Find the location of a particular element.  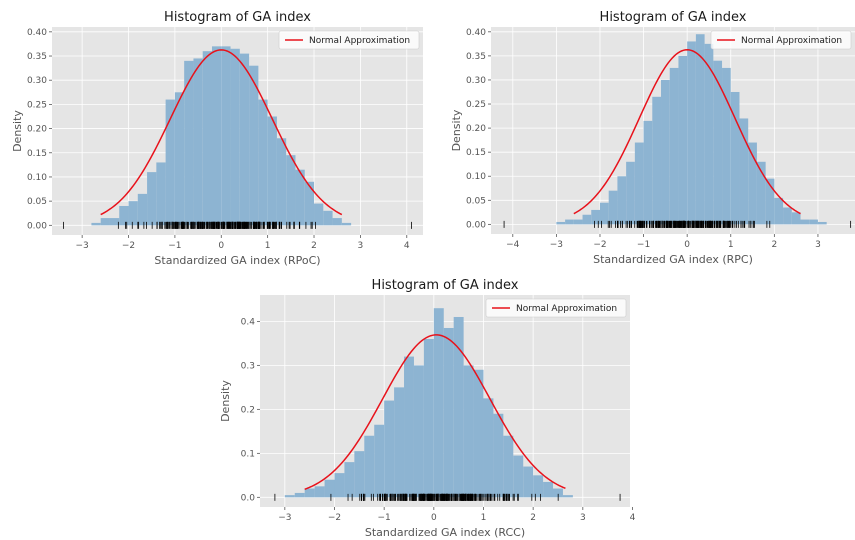

legend: Normal Approximation is located at coordinates (556, 308).